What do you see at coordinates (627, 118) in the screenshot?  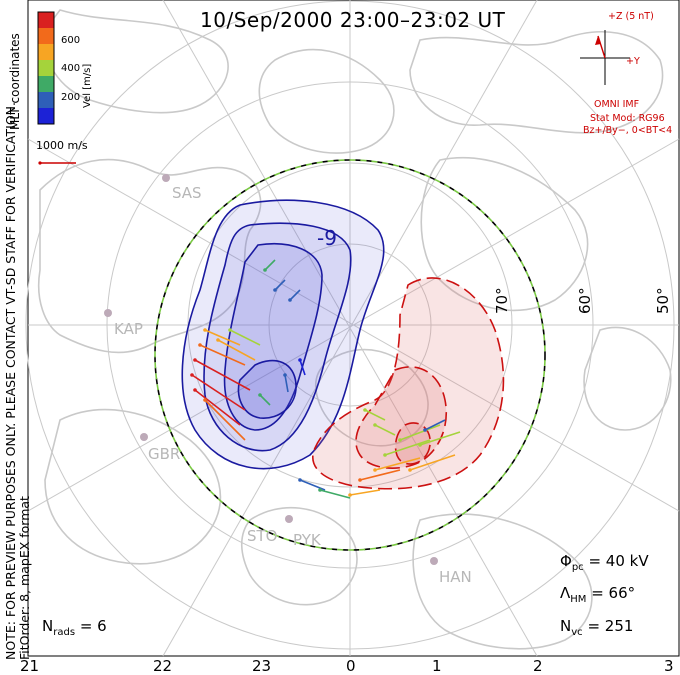 I see `stat-model: Stat Mod: RG96` at bounding box center [627, 118].